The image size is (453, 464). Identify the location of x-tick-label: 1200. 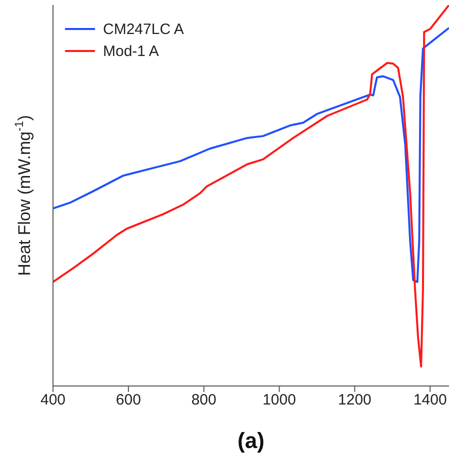
(355, 400).